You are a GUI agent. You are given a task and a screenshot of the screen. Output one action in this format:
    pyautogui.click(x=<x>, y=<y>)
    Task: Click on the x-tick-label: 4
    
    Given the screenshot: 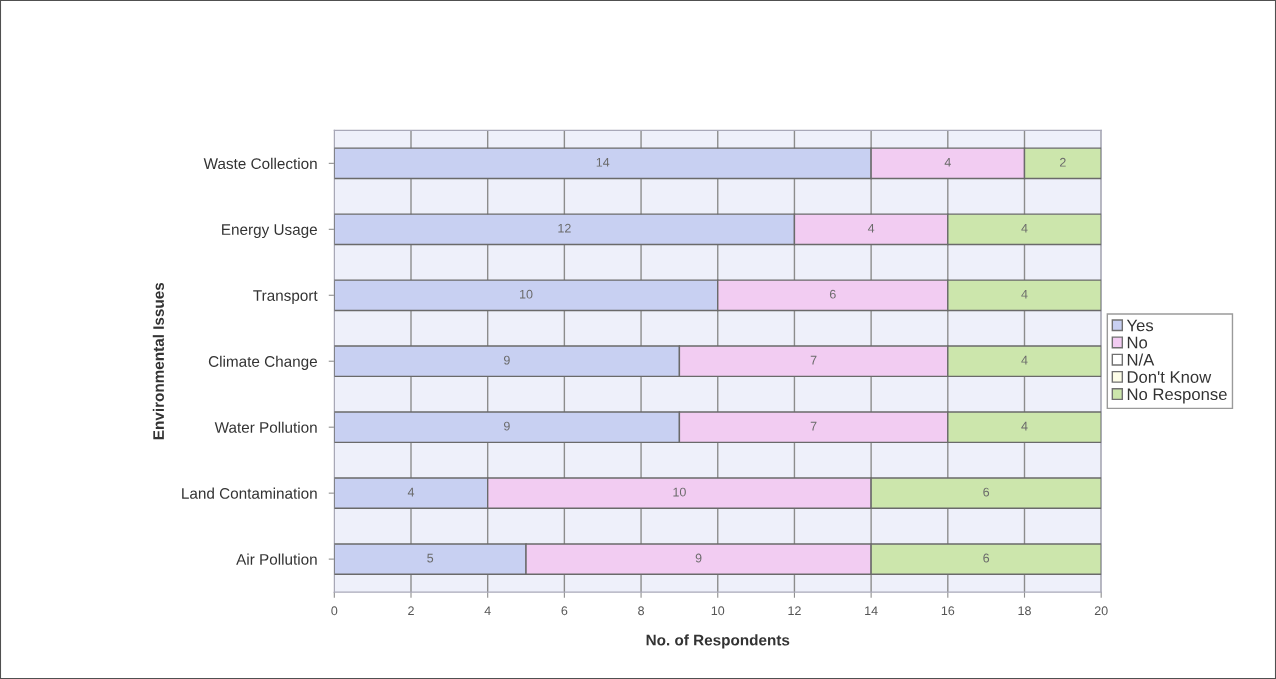 What is the action you would take?
    pyautogui.click(x=487, y=611)
    